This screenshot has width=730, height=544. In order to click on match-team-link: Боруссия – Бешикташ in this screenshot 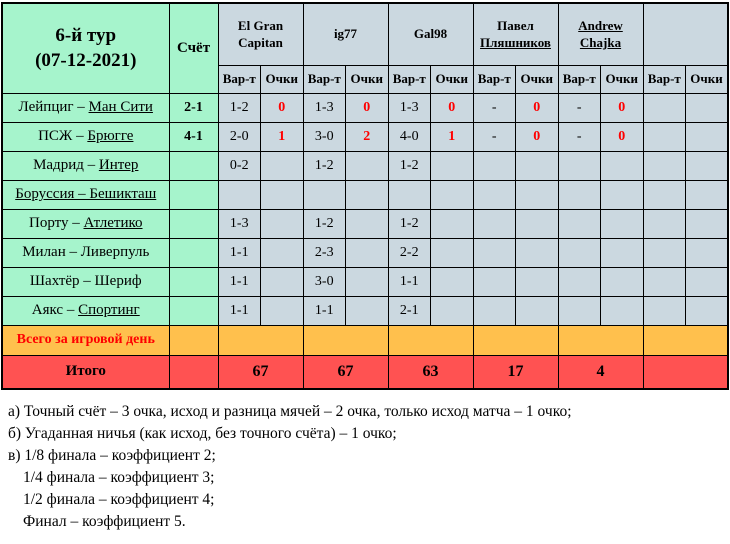, I will do `click(86, 194)`.